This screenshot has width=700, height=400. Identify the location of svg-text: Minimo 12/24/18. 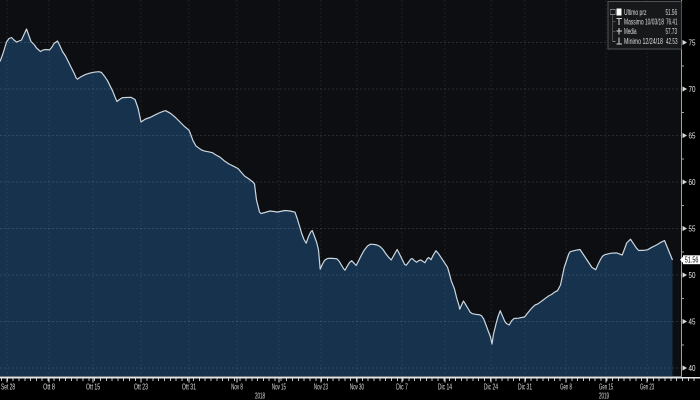
(643, 41).